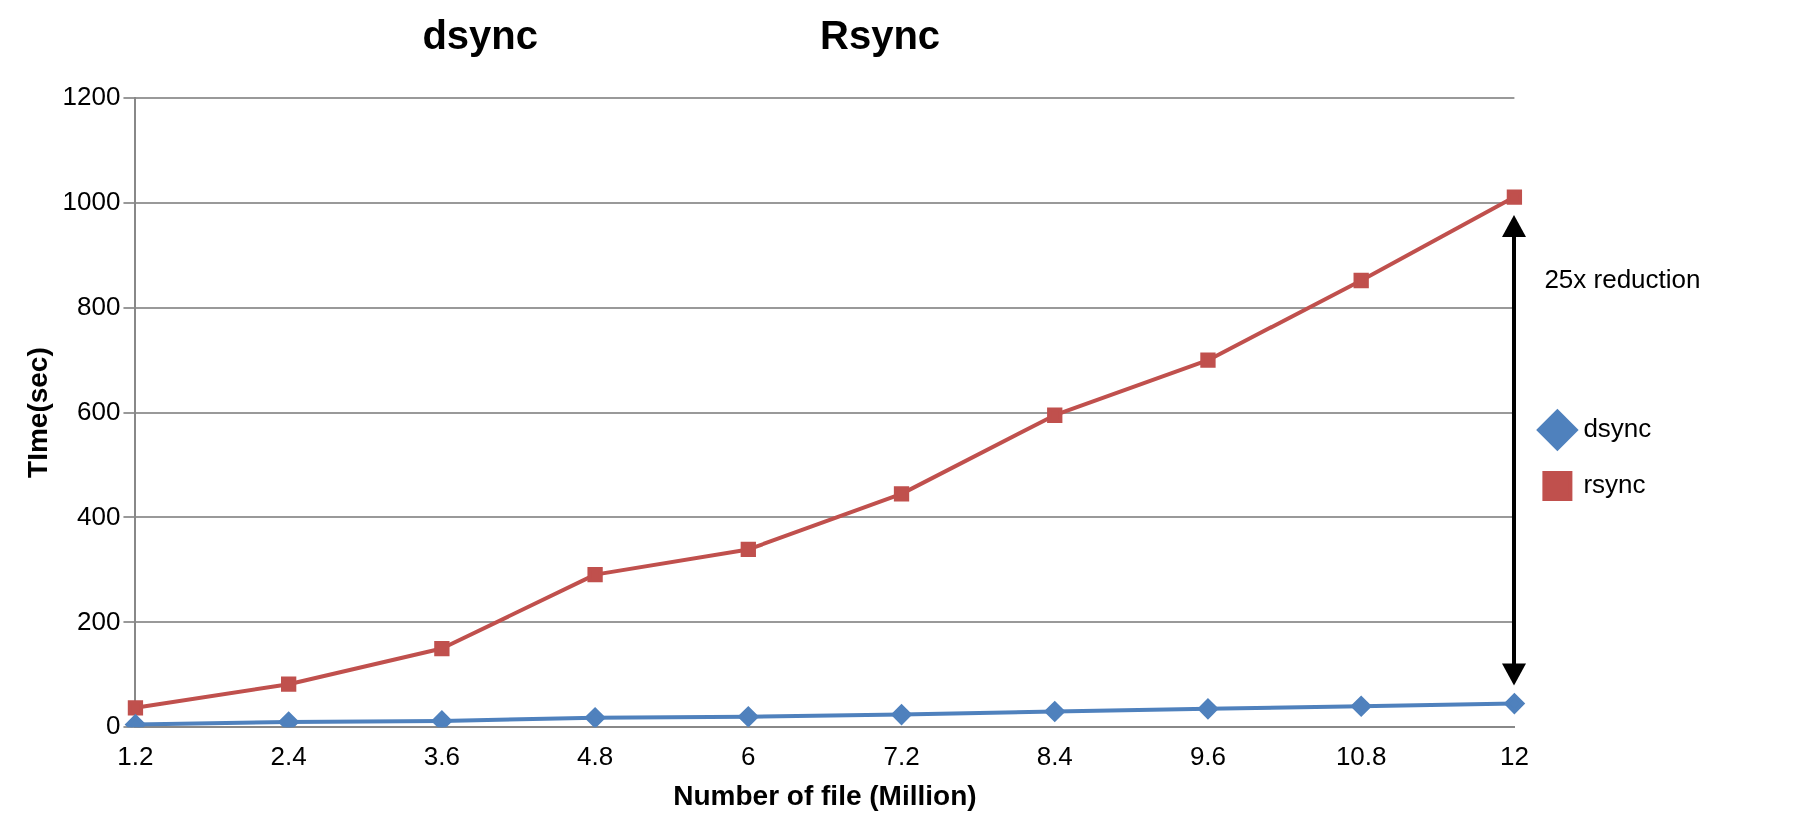 This screenshot has height=831, width=1803. Describe the element at coordinates (113, 725) in the screenshot. I see `y-tick-label: 0` at that location.